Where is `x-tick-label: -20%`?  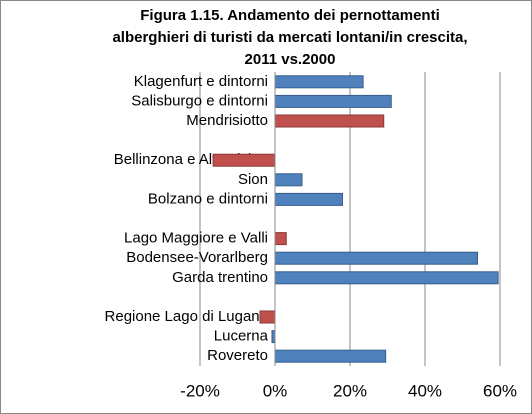
x-tick-label: -20% is located at coordinates (200, 390).